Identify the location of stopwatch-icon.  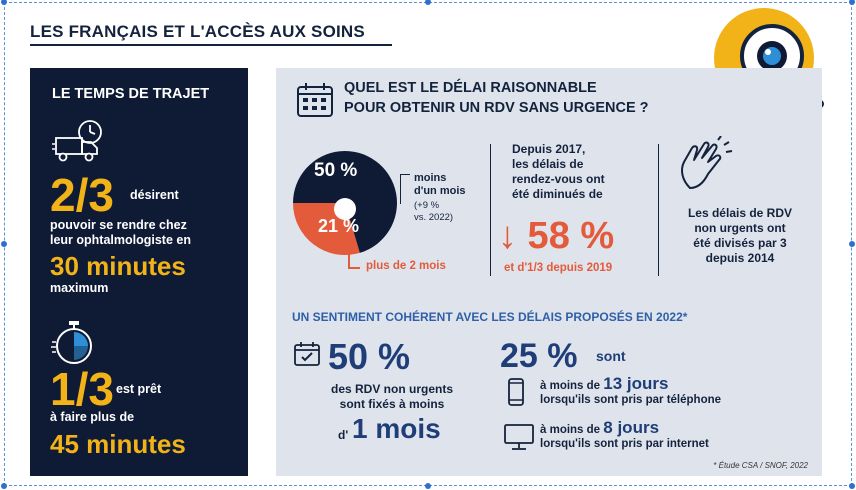
(71, 342).